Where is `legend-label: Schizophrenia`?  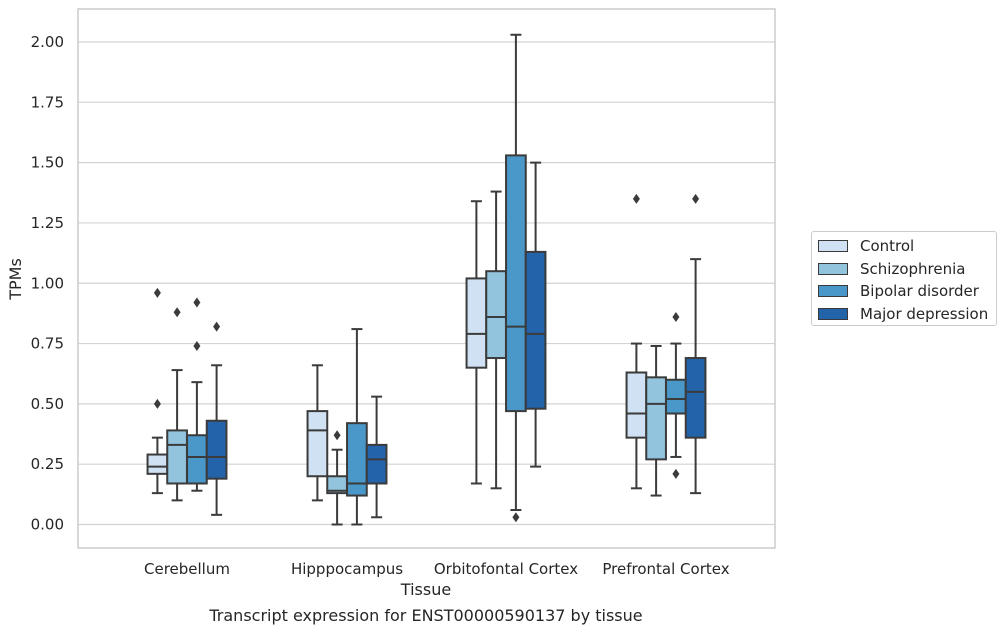 legend-label: Schizophrenia is located at coordinates (913, 268).